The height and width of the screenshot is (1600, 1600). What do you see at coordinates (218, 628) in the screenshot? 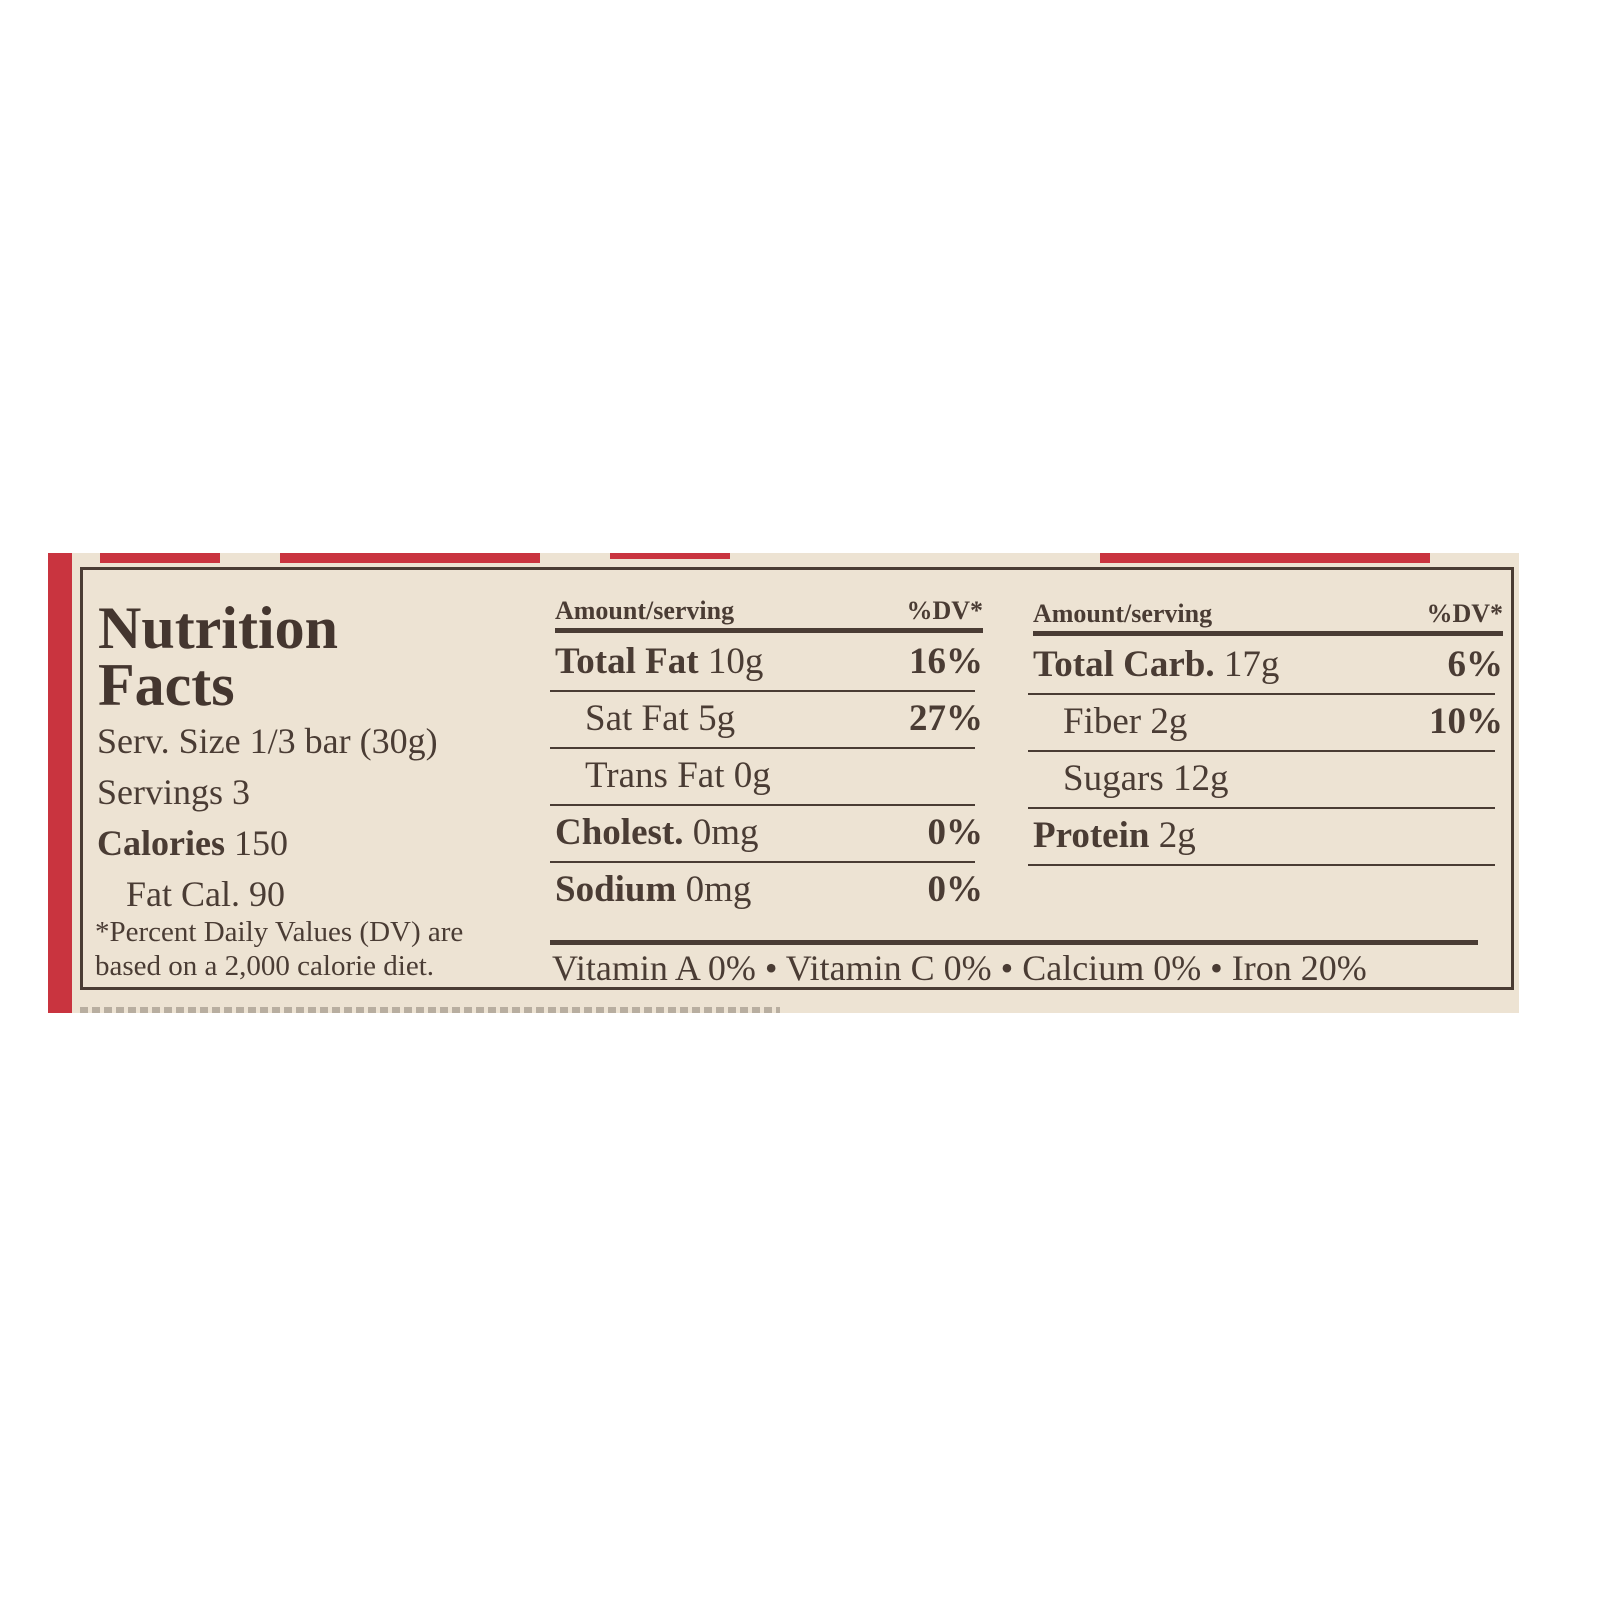
I see `title-line-1: Nutrition` at bounding box center [218, 628].